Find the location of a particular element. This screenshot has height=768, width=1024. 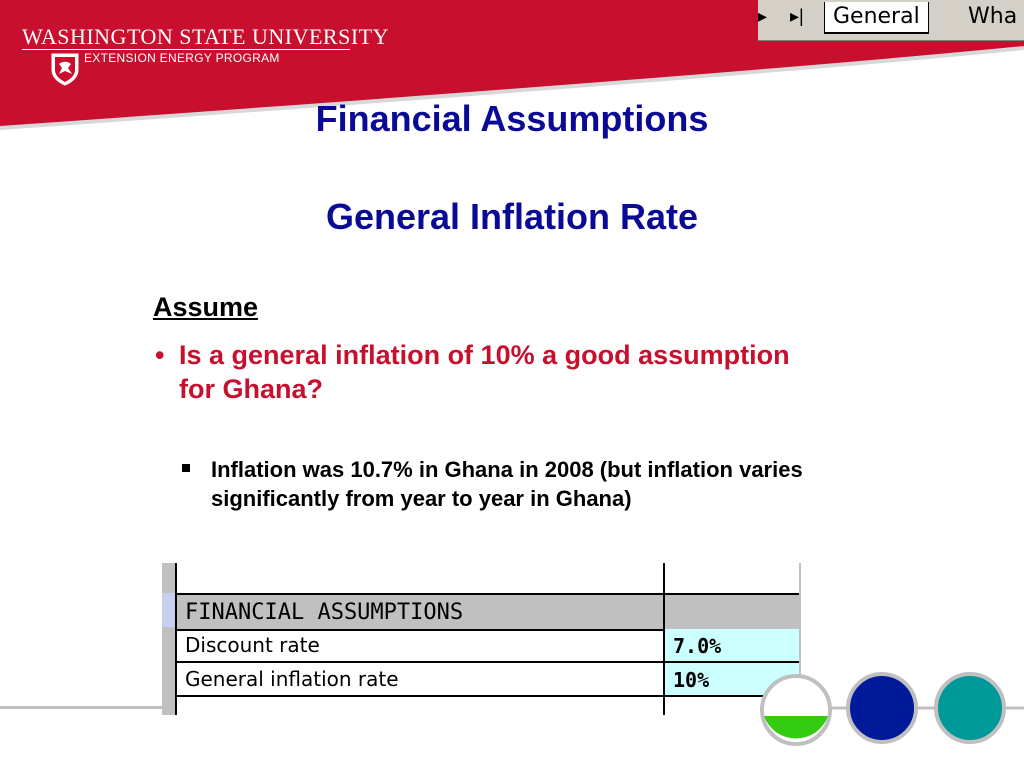

wsu-seal-icon is located at coordinates (65, 69).